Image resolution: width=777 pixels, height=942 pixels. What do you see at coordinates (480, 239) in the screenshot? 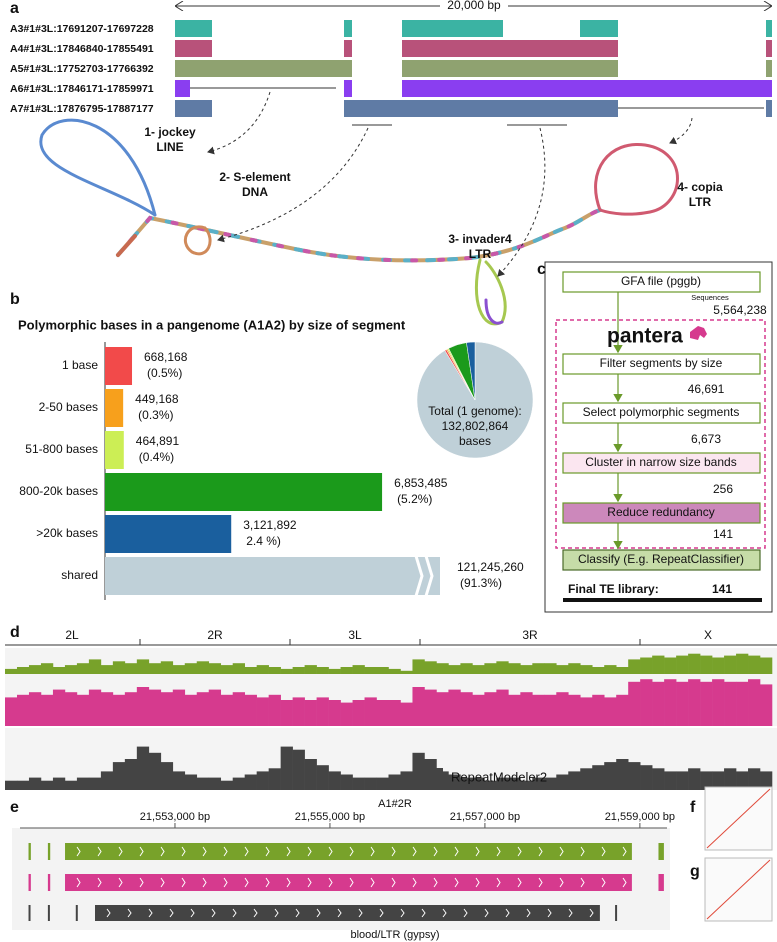
I see `te-name: 3- invader4` at bounding box center [480, 239].